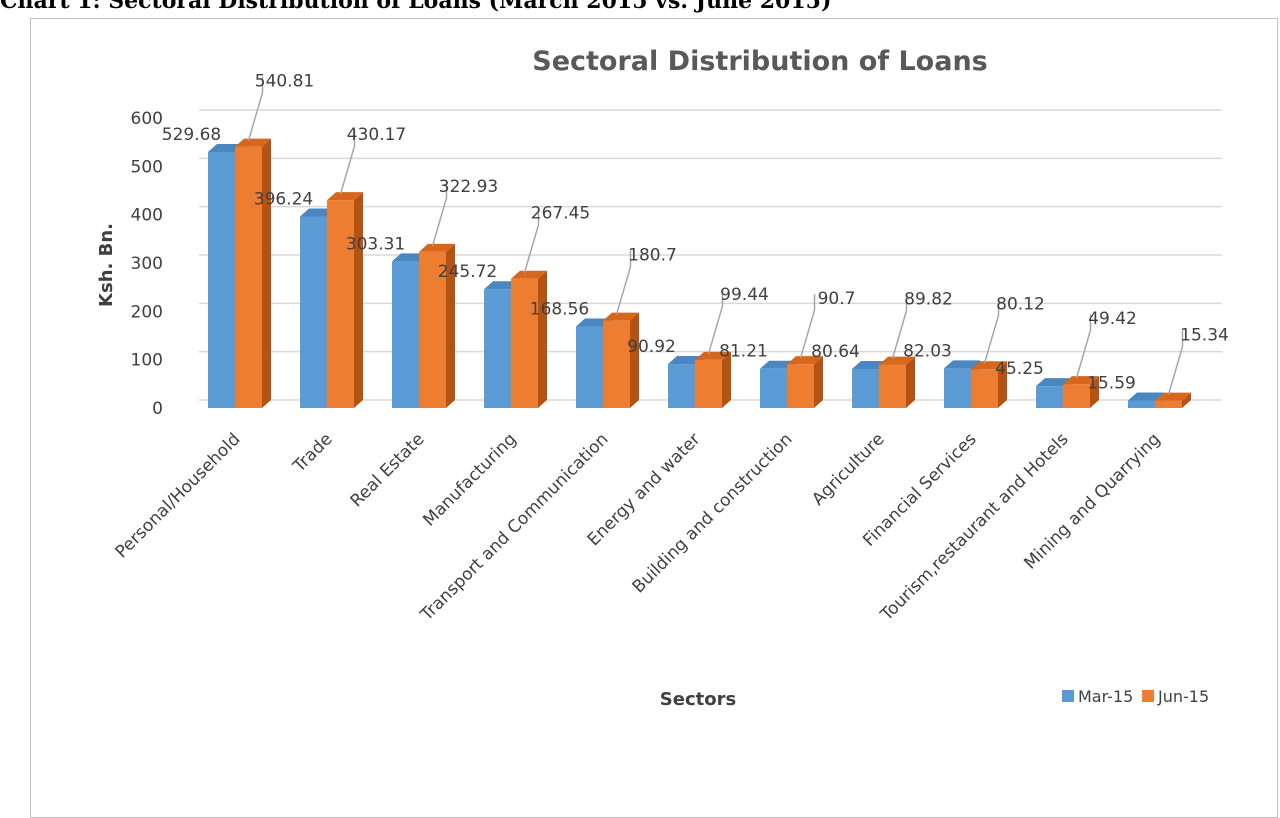  I want to click on data-label-mar-15: 303.31, so click(375, 244).